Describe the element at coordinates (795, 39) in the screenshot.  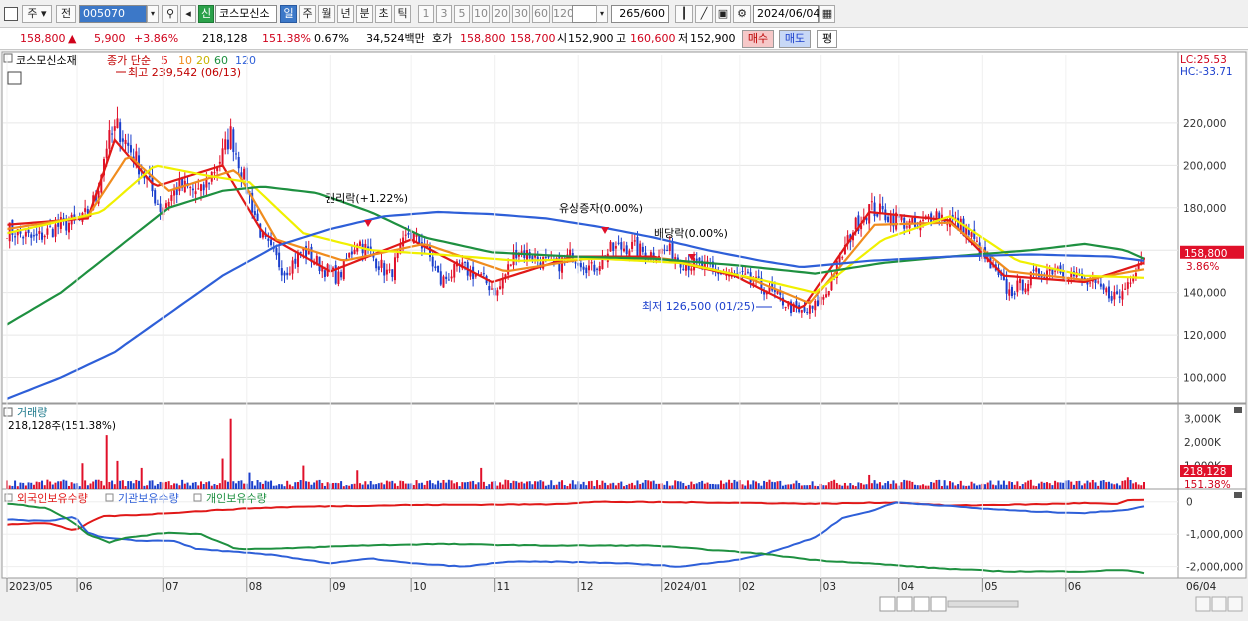
I see `sell-button: 매도` at that location.